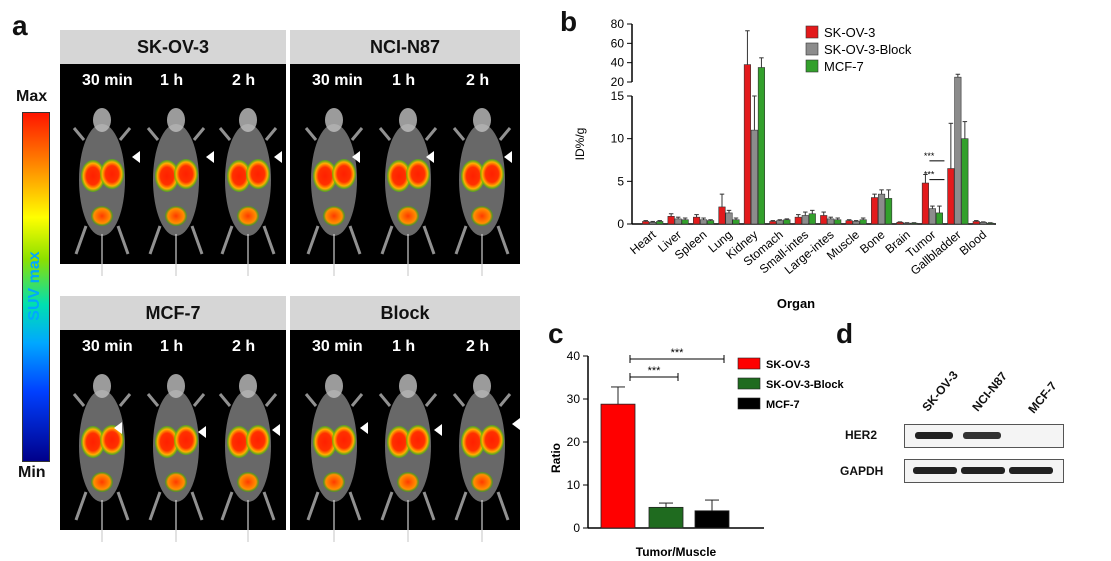 The image size is (1111, 561). I want to click on blot-box-her2, so click(984, 436).